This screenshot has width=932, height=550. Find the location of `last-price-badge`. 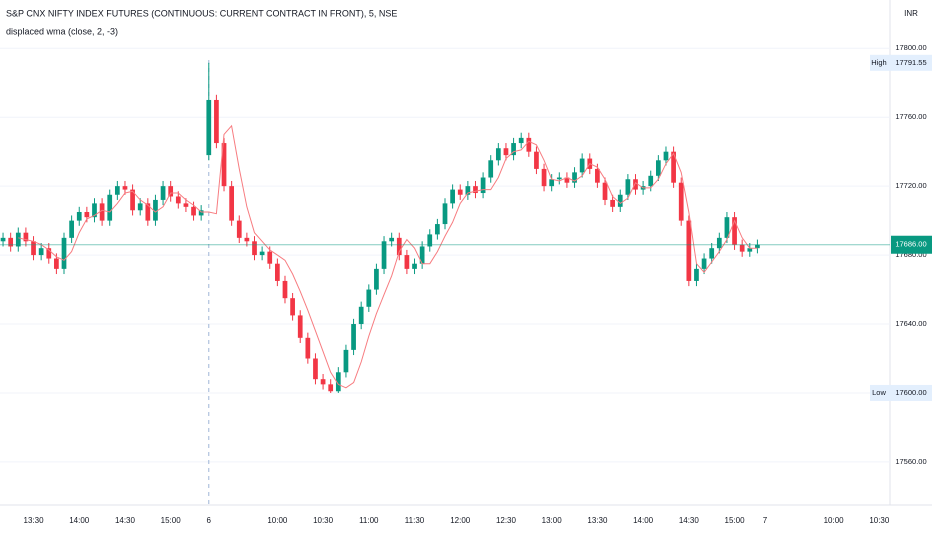

last-price-badge is located at coordinates (911, 244).